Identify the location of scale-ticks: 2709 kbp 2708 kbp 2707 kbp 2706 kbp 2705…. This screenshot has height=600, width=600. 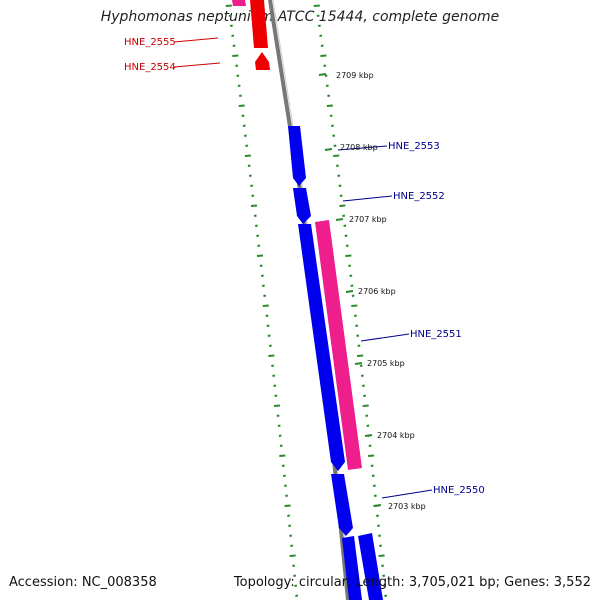
(372, 291).